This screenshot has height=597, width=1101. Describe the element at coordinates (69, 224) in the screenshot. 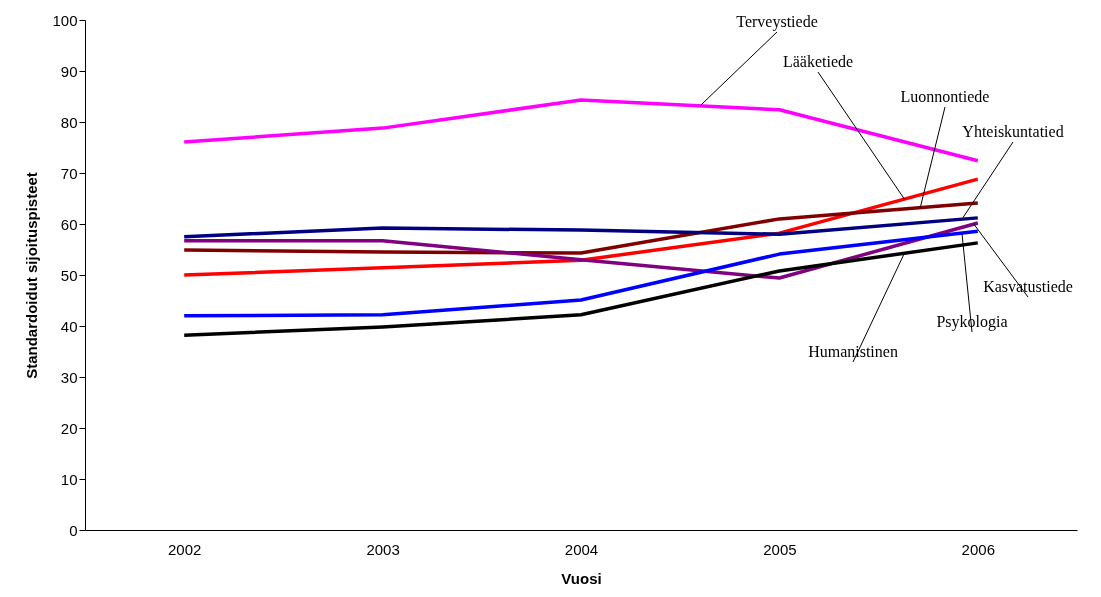

I see `y-tick-label: 60` at that location.